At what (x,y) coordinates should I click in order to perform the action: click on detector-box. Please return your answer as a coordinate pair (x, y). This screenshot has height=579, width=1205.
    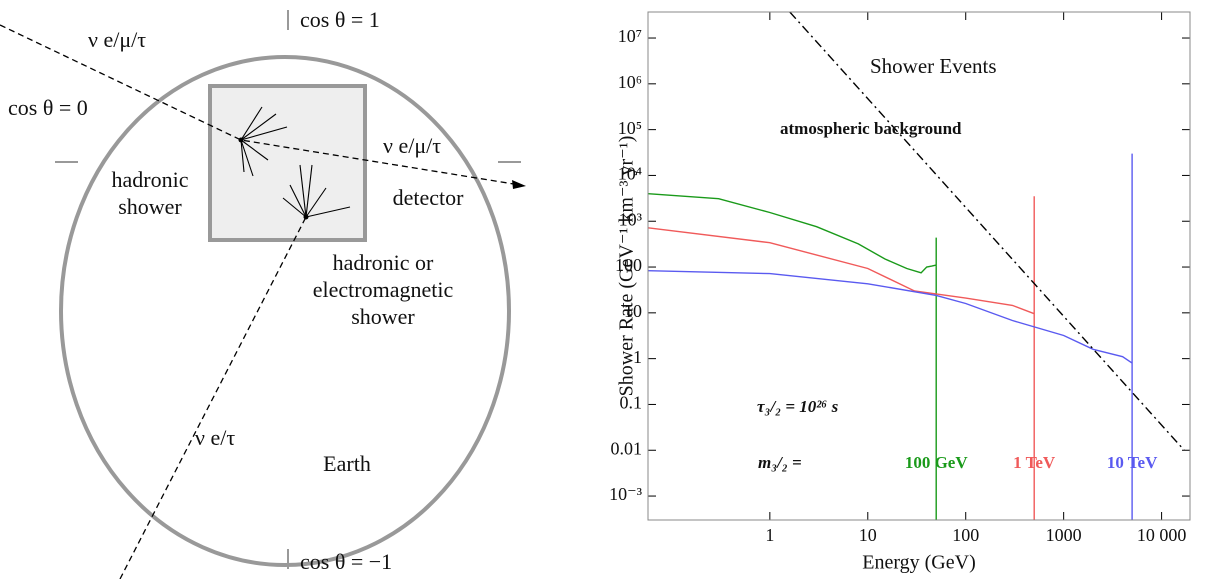
    Looking at the image, I should click on (287, 163).